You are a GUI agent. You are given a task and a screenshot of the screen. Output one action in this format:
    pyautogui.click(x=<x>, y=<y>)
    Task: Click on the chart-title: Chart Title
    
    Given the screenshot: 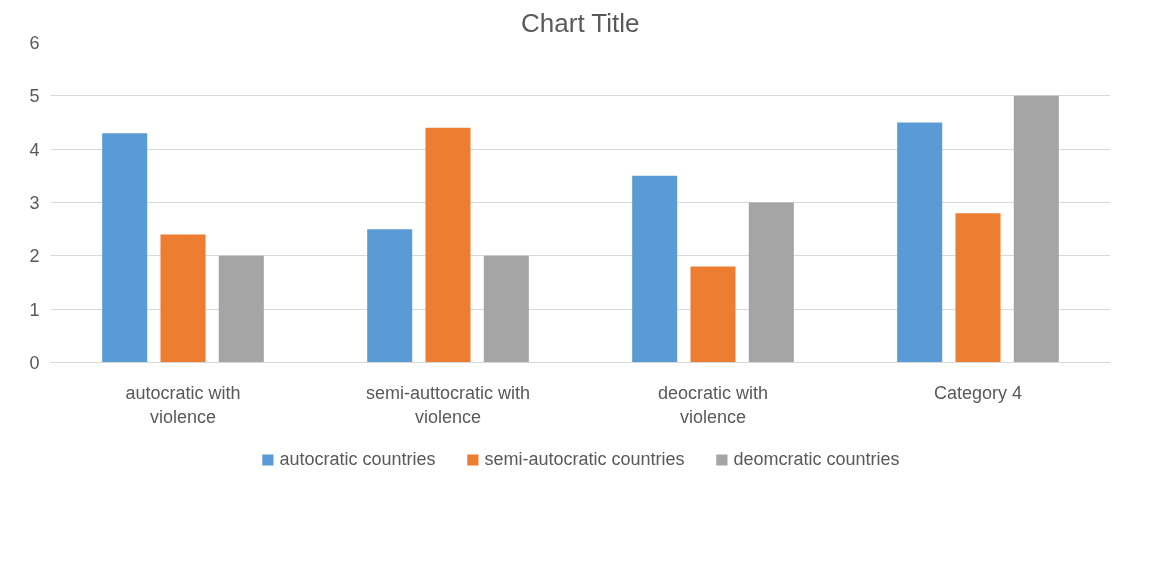 What is the action you would take?
    pyautogui.click(x=580, y=22)
    